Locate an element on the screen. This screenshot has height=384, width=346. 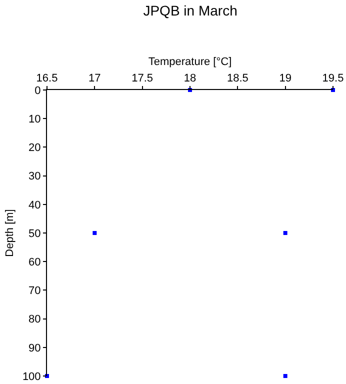
y-tick-label: 30 is located at coordinates (34, 176).